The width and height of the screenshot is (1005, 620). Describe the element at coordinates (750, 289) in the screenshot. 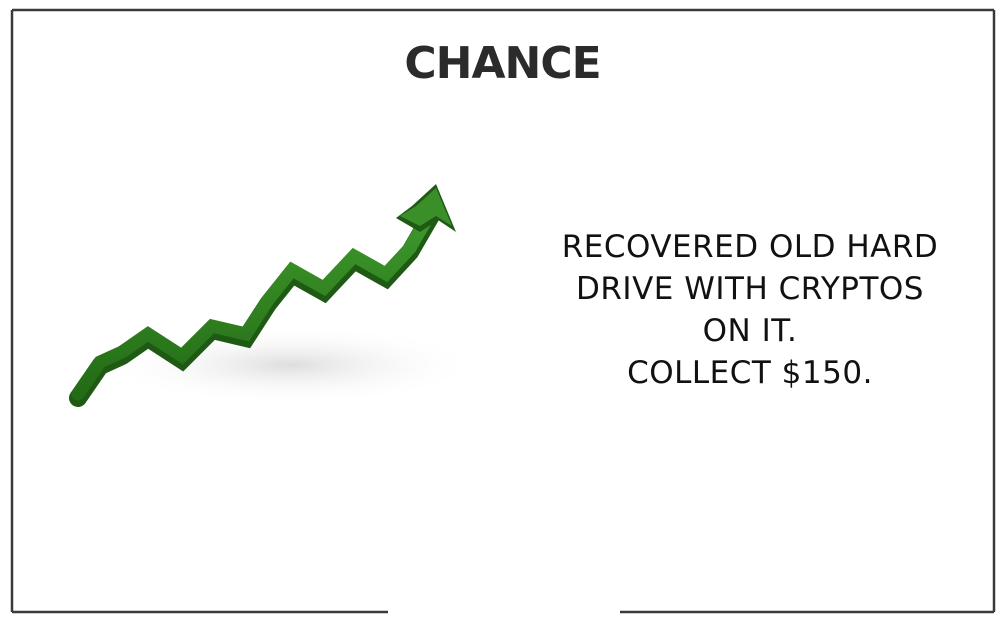

I see `message-line: DRIVE WITH CRYPTOS` at that location.